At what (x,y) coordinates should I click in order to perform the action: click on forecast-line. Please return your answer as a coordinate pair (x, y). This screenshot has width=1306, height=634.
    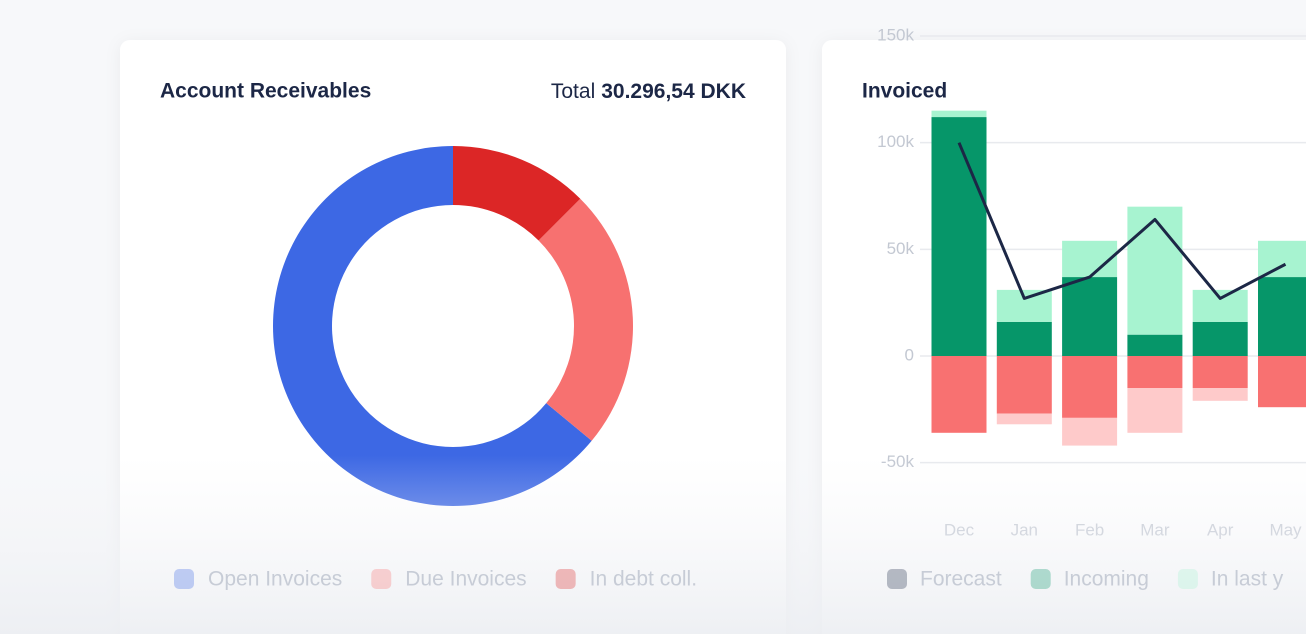
    Looking at the image, I should click on (1122, 221).